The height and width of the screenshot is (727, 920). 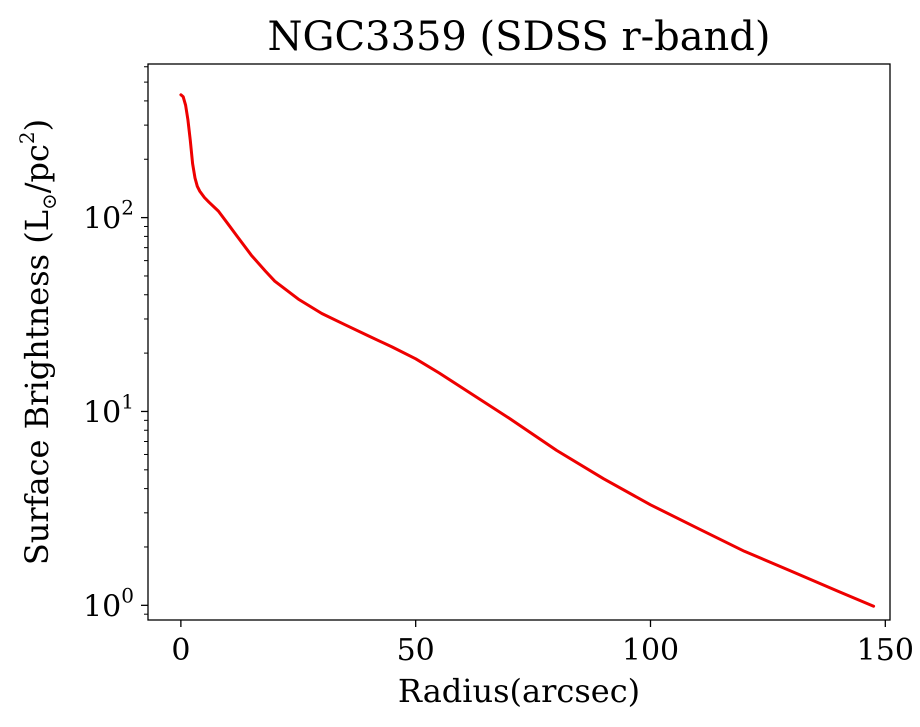 I want to click on x-tick-label: 100, so click(x=650, y=650).